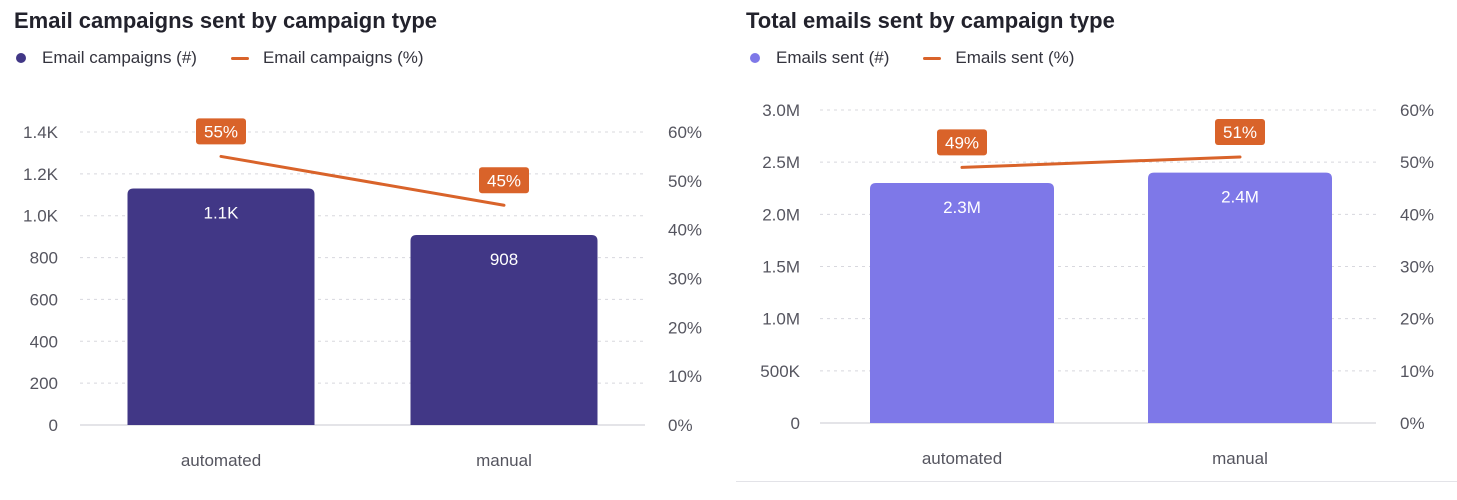  I want to click on y-axis-left-tick-label: 1.2K, so click(41, 174).